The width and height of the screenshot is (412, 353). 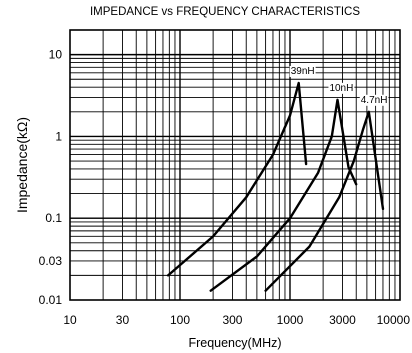 I want to click on x-tick-label: 10, so click(x=70, y=320).